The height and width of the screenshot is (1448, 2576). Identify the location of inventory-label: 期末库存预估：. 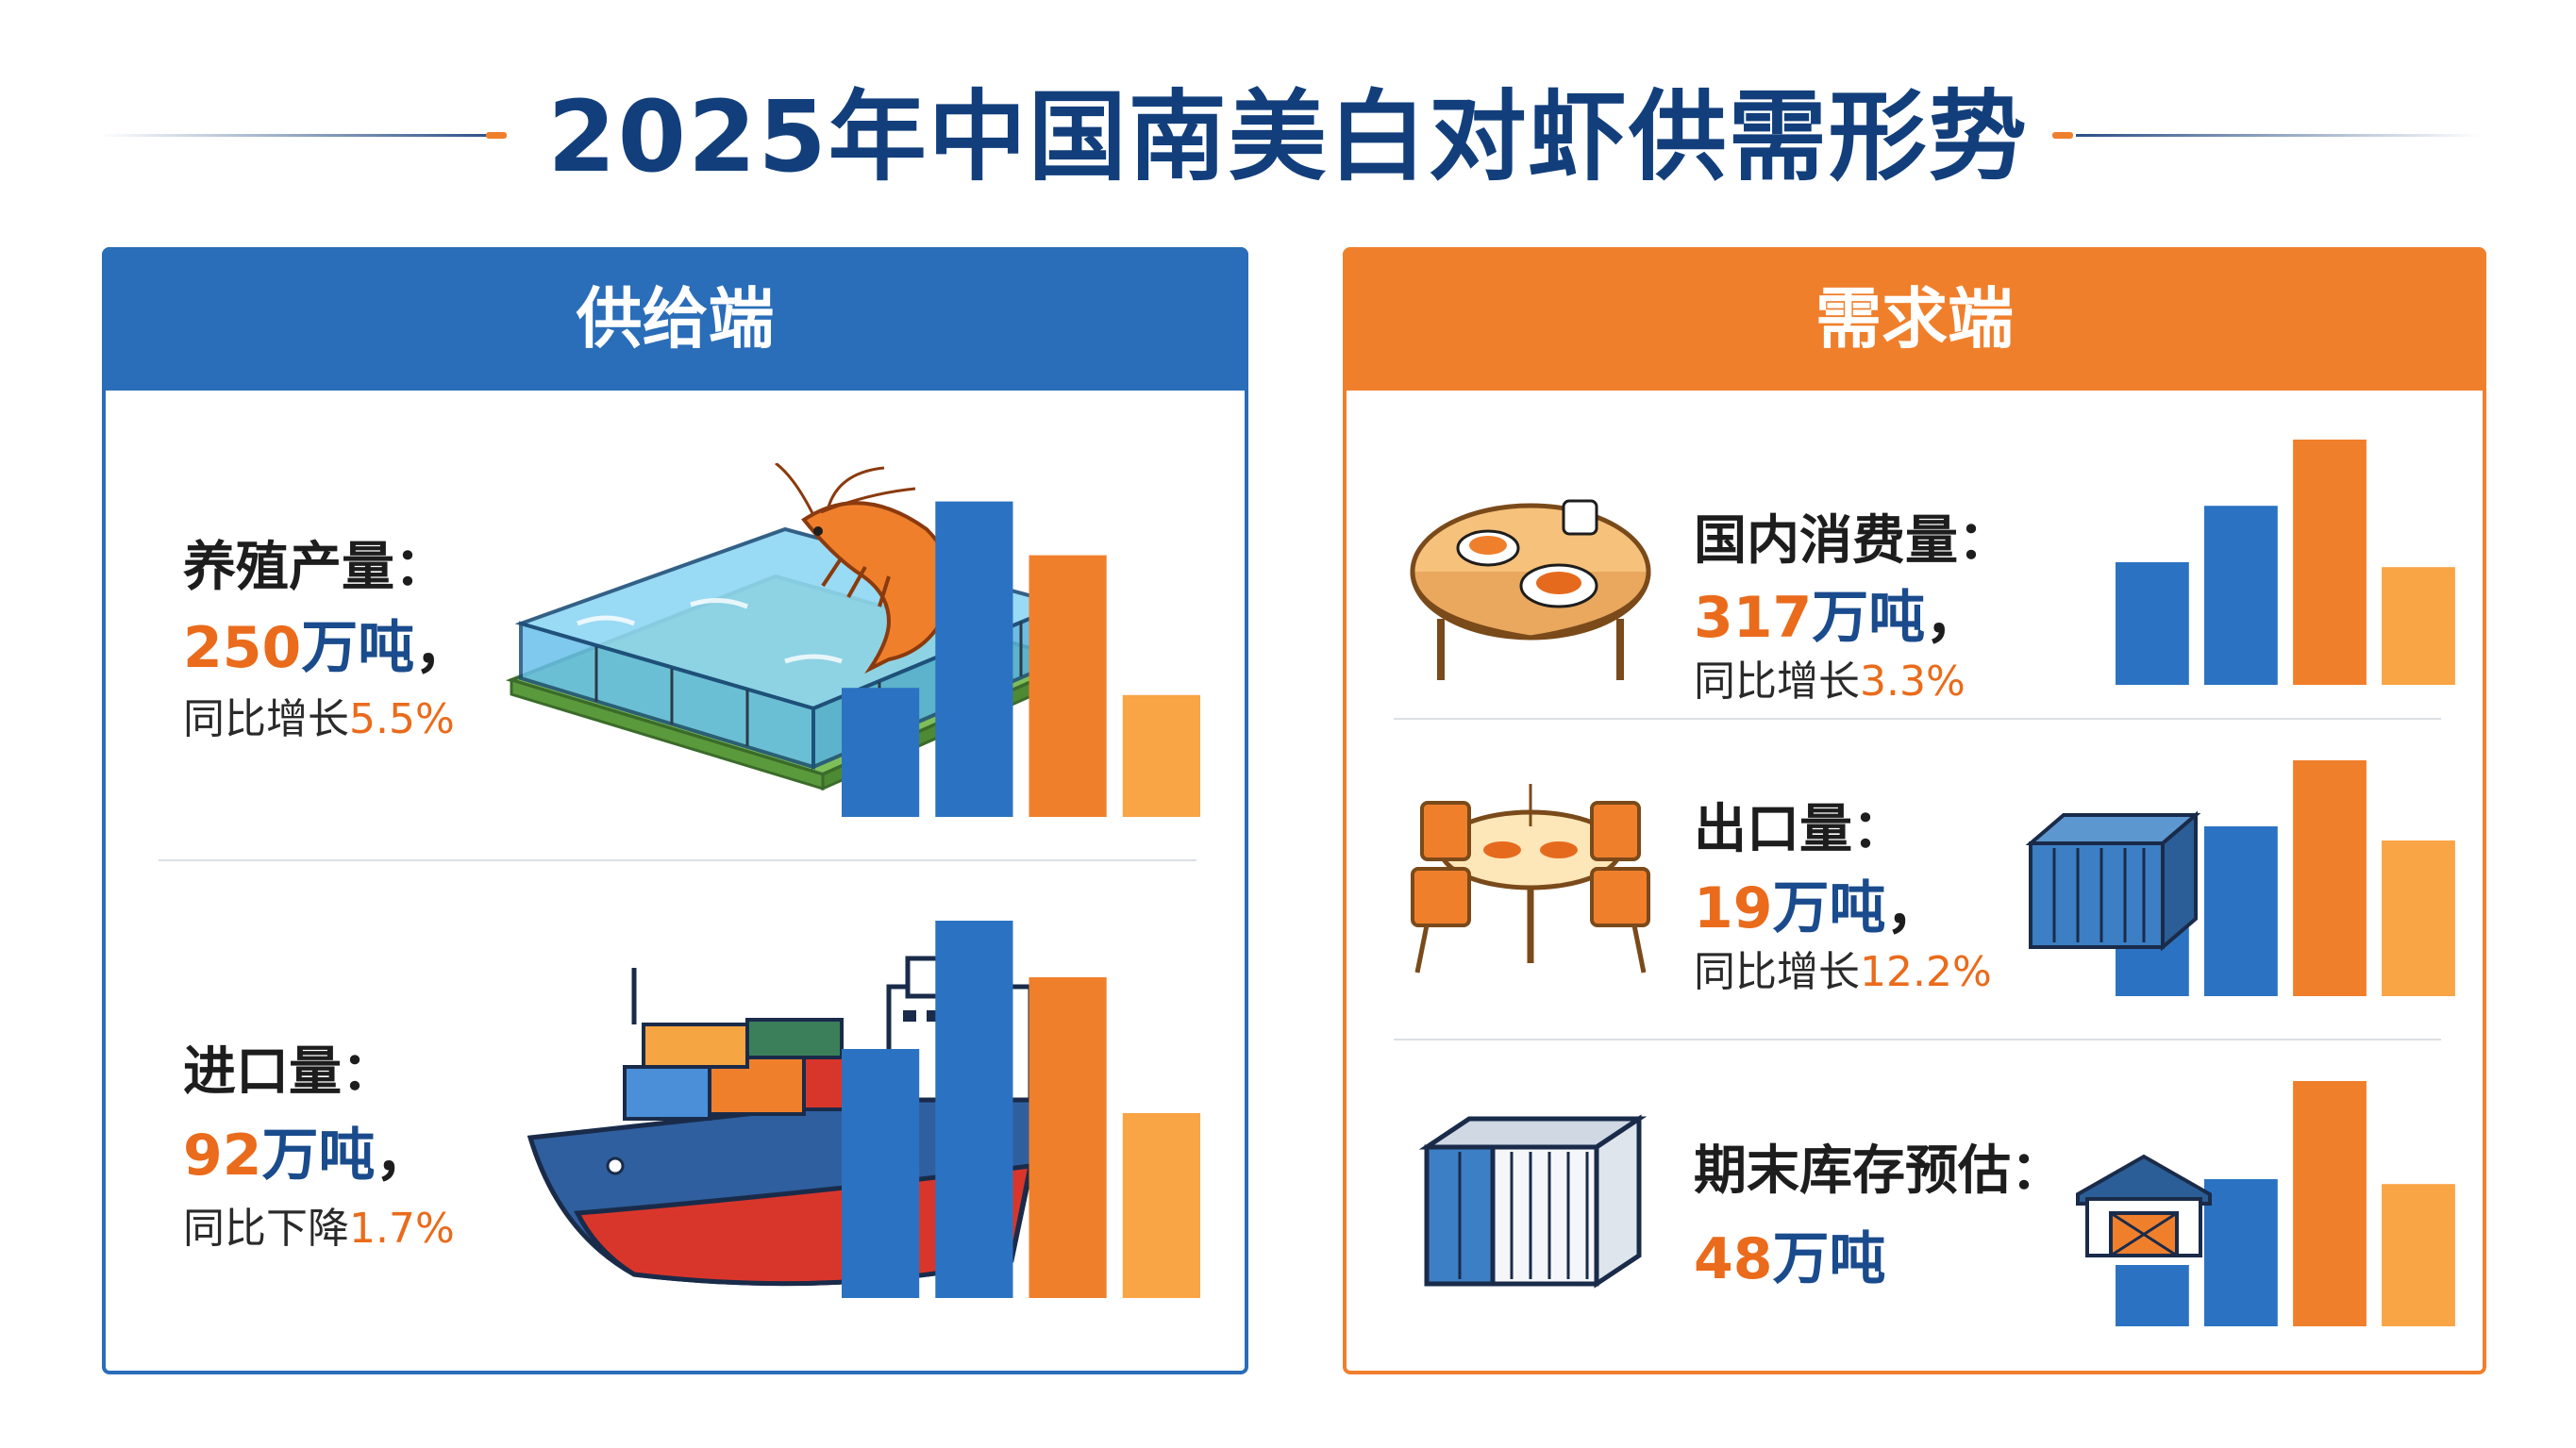
(1879, 1171).